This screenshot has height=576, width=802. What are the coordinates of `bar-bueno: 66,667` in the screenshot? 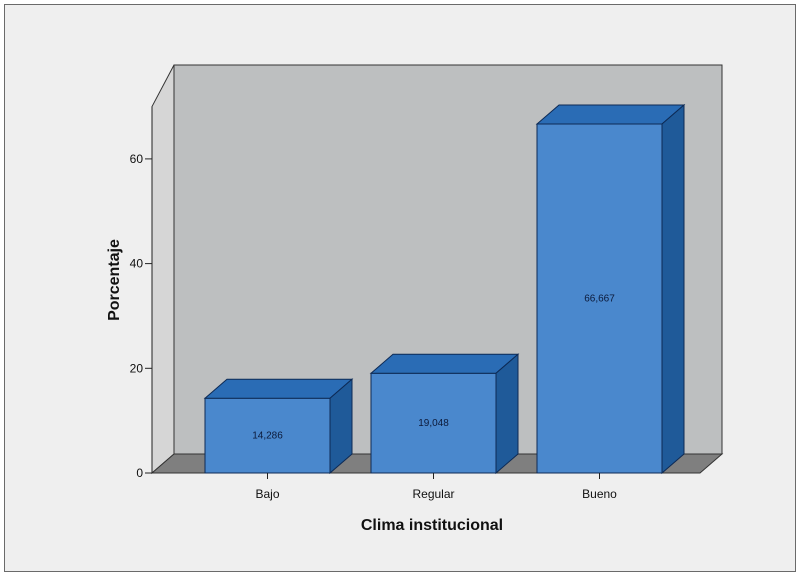 It's located at (610, 289).